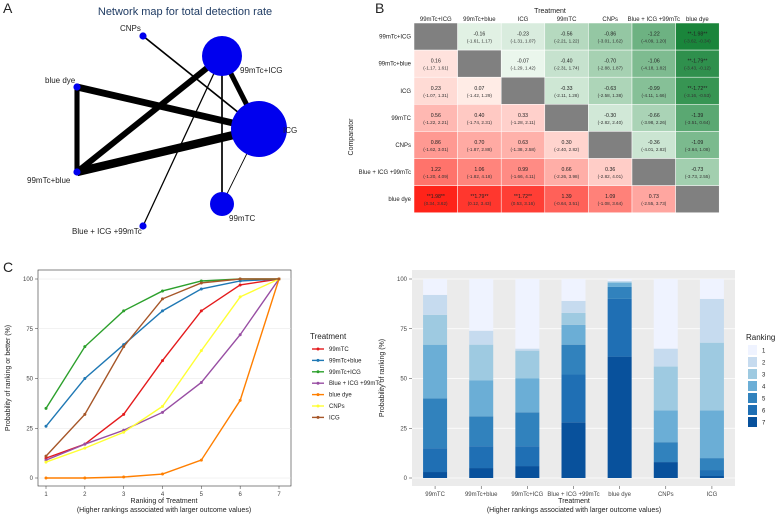 The width and height of the screenshot is (775, 516). Describe the element at coordinates (435, 423) in the screenshot. I see `bar-segment-rank-5-99mtc` at that location.